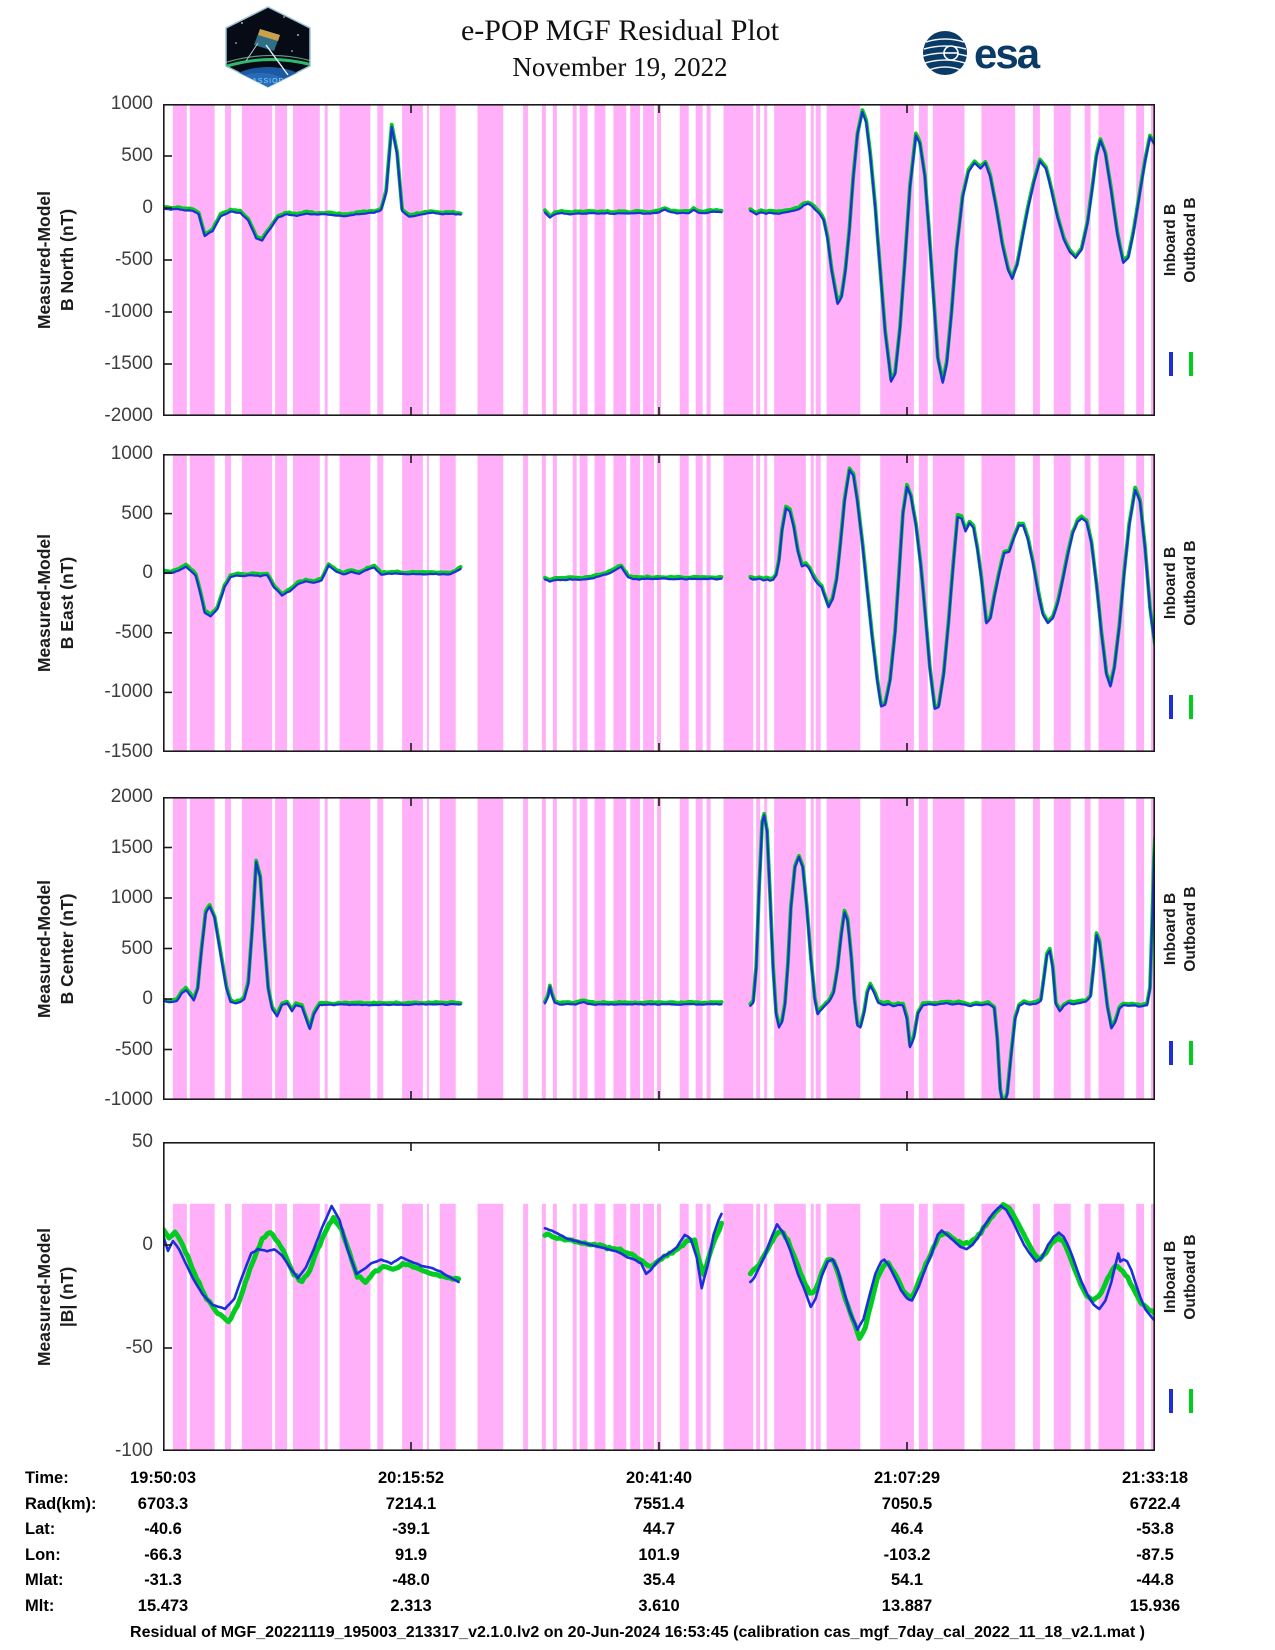  I want to click on cassiope-logo: CASSIOPE, so click(268, 47).